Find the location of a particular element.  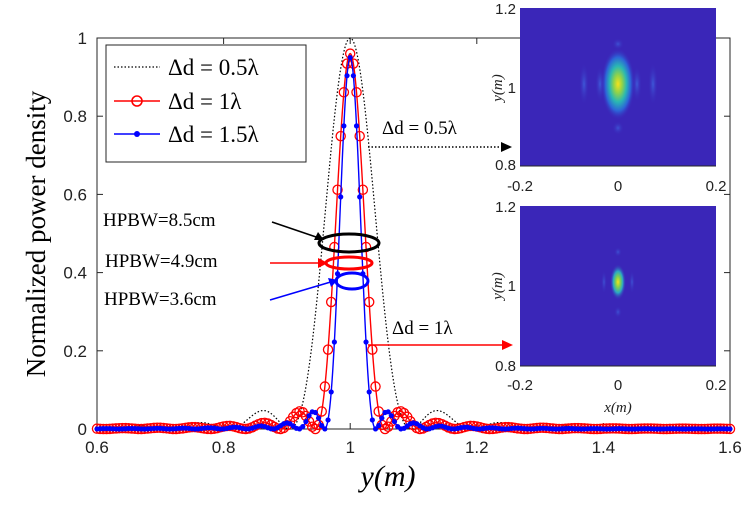

y-tick-label-3: 0.6 is located at coordinates (75, 194).